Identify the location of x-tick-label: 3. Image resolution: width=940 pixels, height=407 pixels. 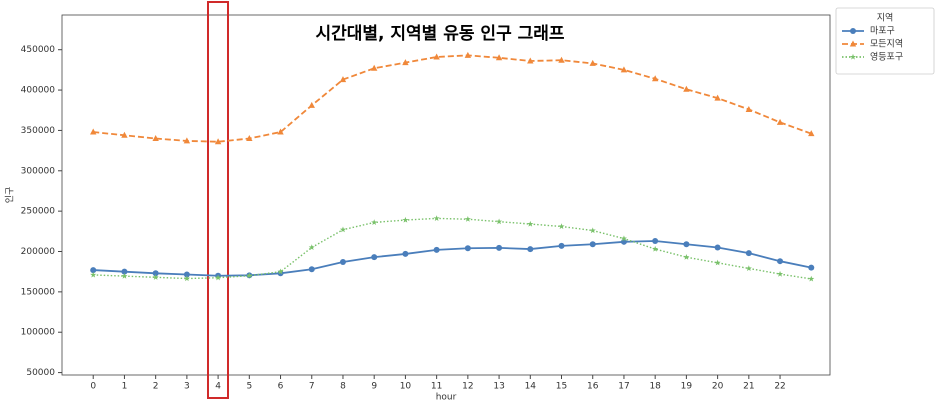
(187, 387).